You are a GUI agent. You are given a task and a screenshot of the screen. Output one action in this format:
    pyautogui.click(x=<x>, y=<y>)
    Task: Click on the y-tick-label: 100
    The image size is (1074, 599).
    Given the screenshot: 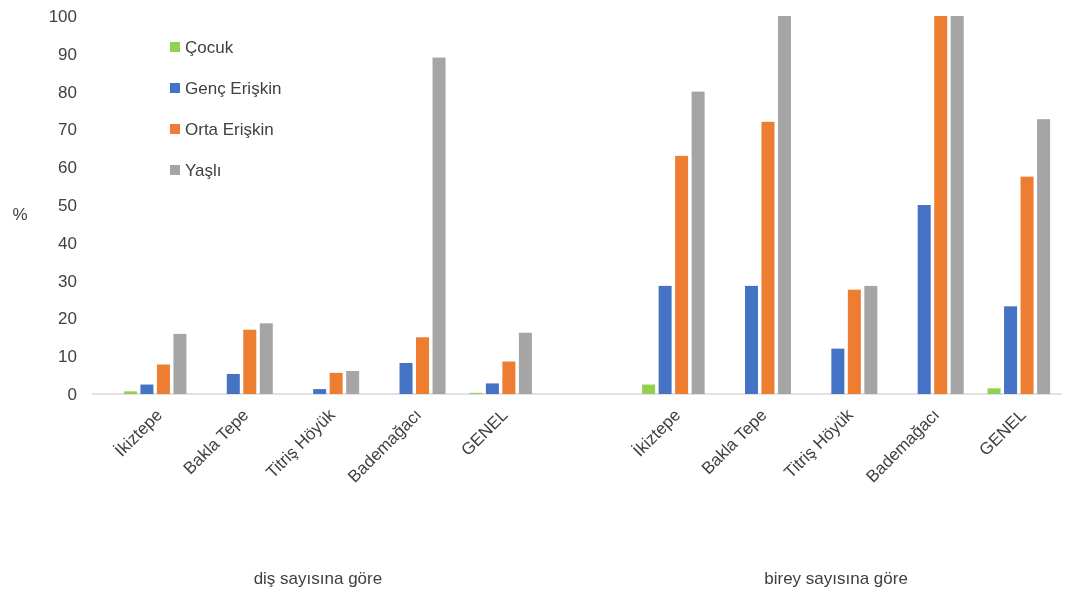 What is the action you would take?
    pyautogui.click(x=62, y=16)
    